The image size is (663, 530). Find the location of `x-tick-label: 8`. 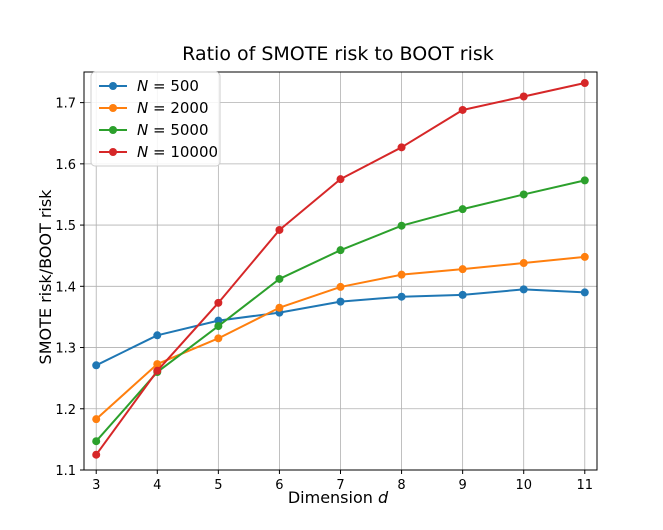

x-tick-label: 8 is located at coordinates (401, 485).